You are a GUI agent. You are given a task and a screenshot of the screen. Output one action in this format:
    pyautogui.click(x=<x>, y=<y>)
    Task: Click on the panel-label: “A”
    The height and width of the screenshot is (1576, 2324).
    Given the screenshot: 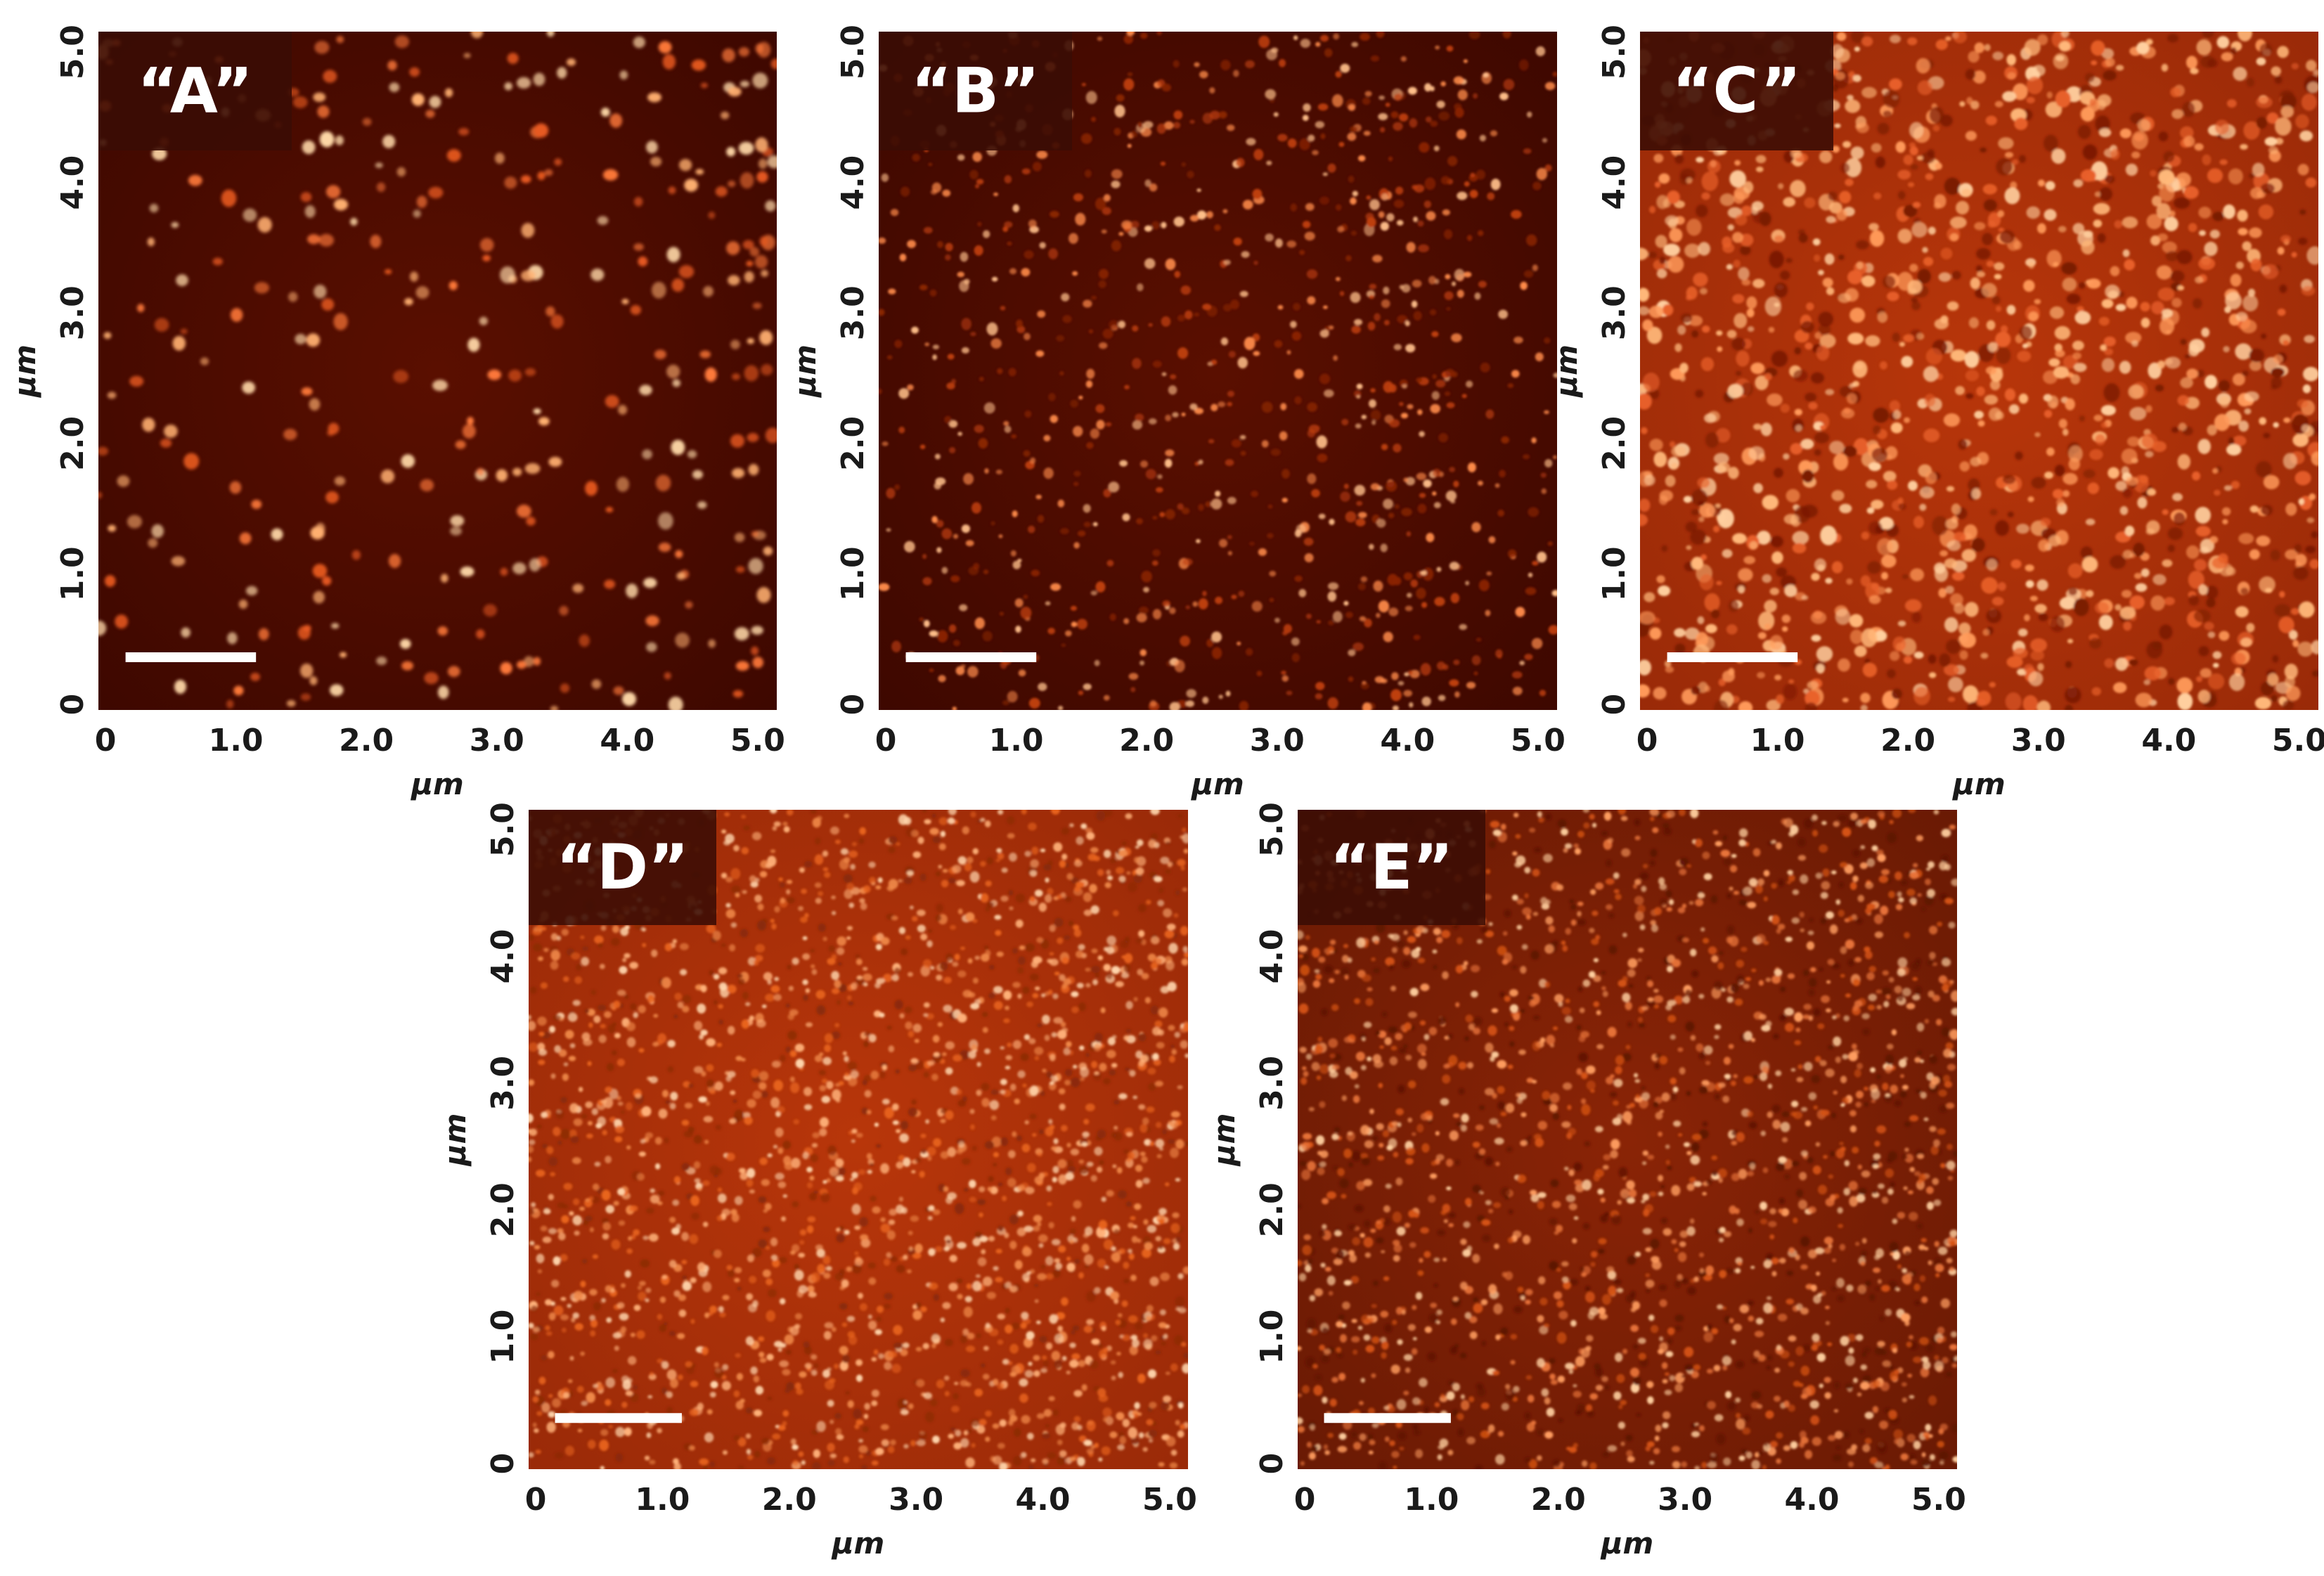 What is the action you would take?
    pyautogui.click(x=195, y=91)
    